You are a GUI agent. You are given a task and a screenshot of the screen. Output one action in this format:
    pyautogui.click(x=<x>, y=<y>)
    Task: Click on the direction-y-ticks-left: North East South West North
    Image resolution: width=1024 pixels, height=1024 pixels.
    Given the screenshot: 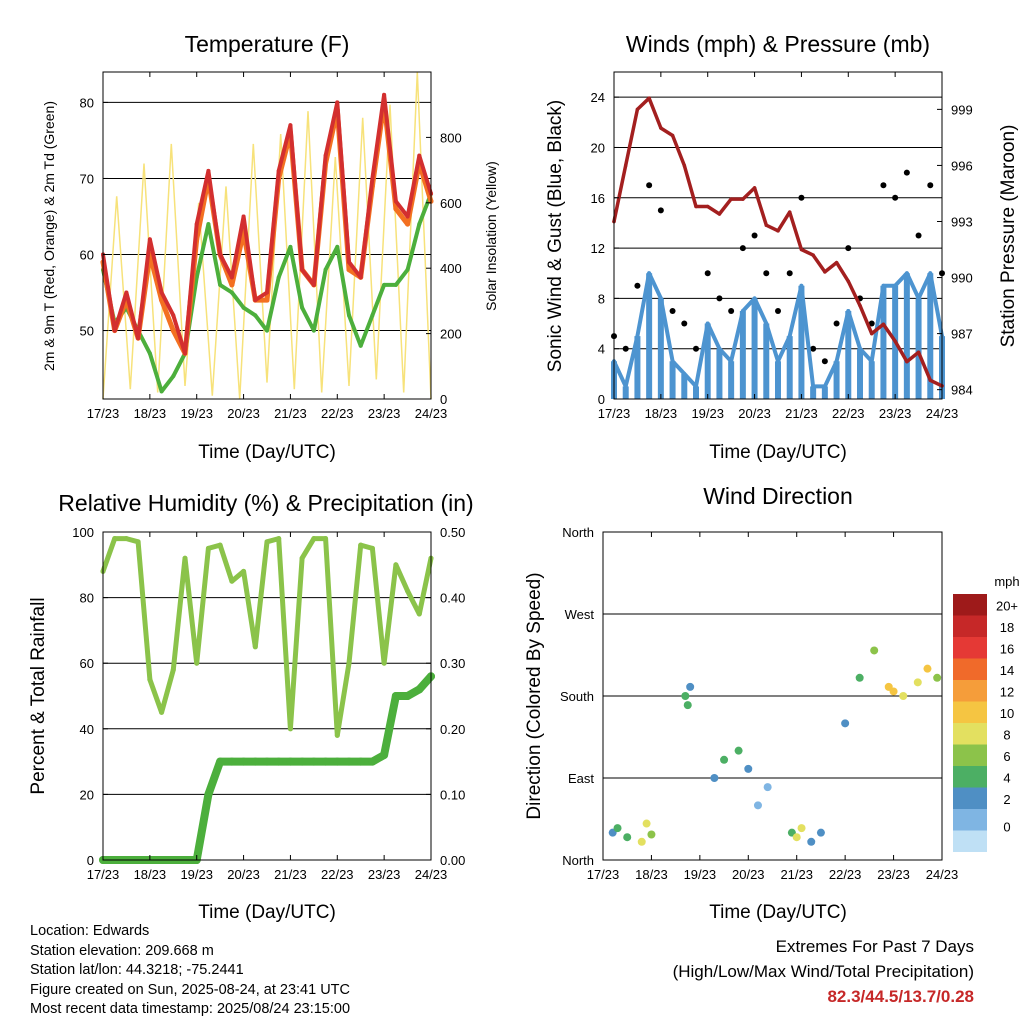 What is the action you would take?
    pyautogui.click(x=584, y=696)
    